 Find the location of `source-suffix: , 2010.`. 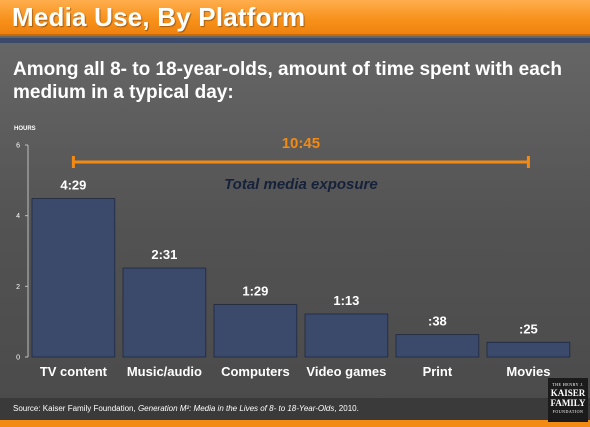

source-suffix: , 2010. is located at coordinates (346, 408).